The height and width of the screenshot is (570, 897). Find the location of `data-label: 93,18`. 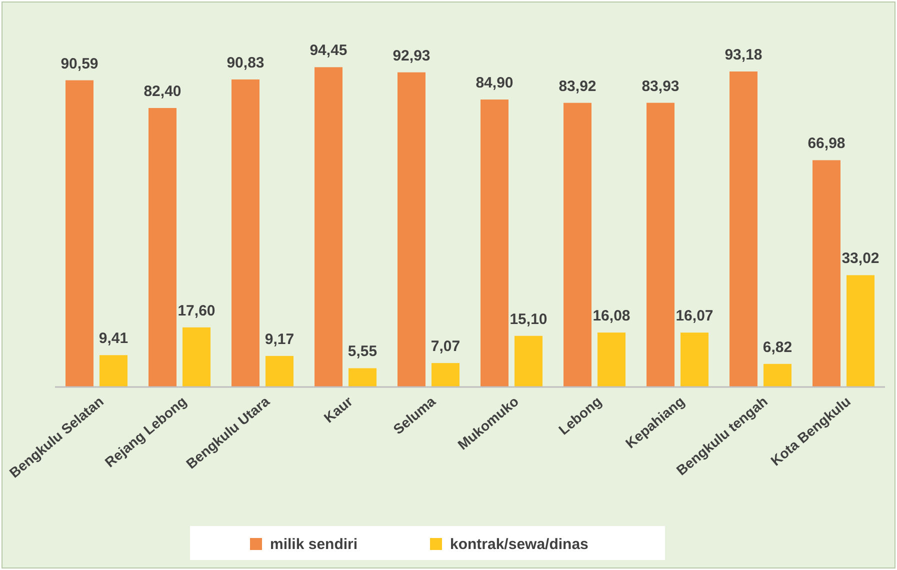

data-label: 93,18 is located at coordinates (743, 55).